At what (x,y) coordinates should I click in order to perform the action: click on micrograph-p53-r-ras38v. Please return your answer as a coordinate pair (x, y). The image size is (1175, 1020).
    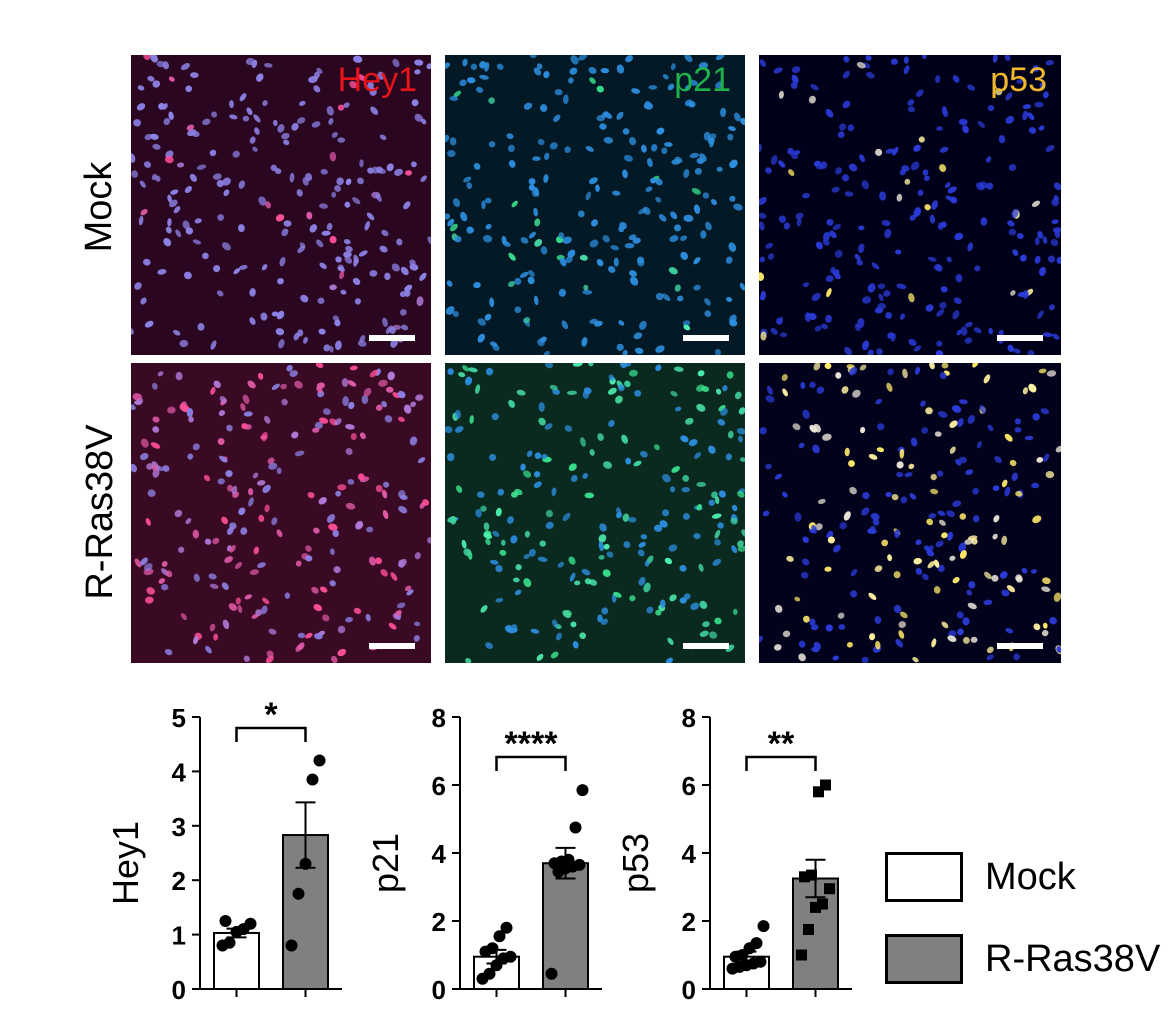
    Looking at the image, I should click on (910, 513).